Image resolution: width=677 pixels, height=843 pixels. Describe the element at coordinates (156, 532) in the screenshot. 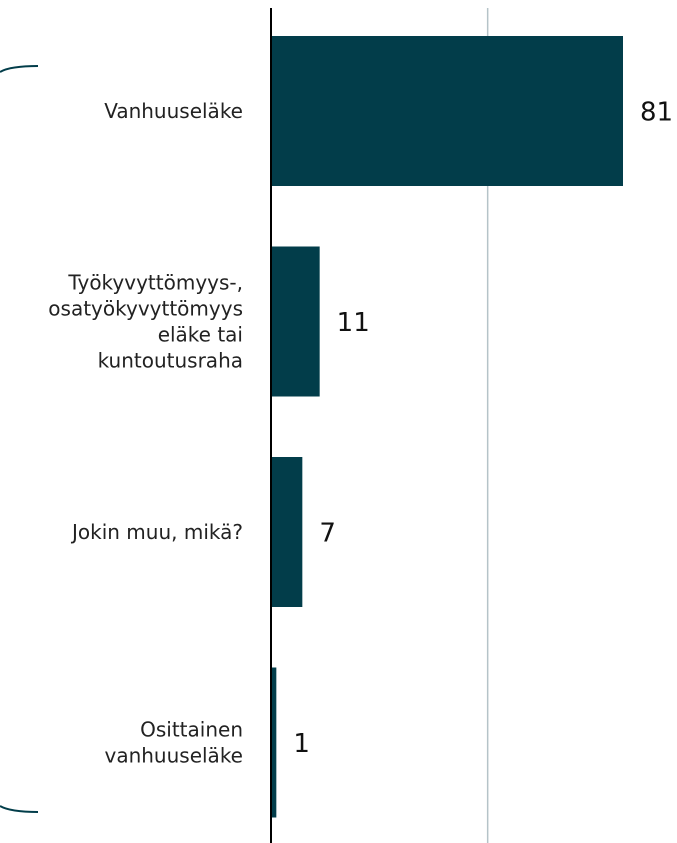

I see `category-label: Jokin muu, mikä?` at that location.